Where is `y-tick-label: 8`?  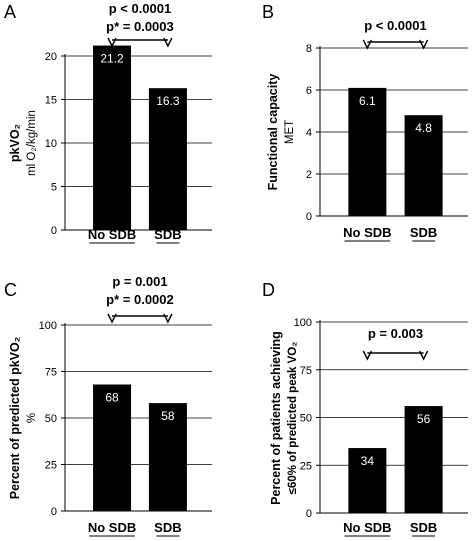
y-tick-label: 8 is located at coordinates (309, 49).